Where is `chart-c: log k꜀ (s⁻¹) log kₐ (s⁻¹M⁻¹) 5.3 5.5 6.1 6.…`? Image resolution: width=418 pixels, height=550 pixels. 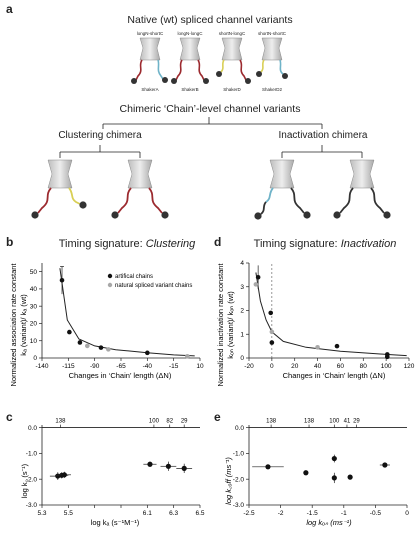 chart-c: log k꜀ (s⁻¹) log kₐ (s⁻¹M⁻¹) 5.3 5.5 6.1 6.… is located at coordinates (112, 473).